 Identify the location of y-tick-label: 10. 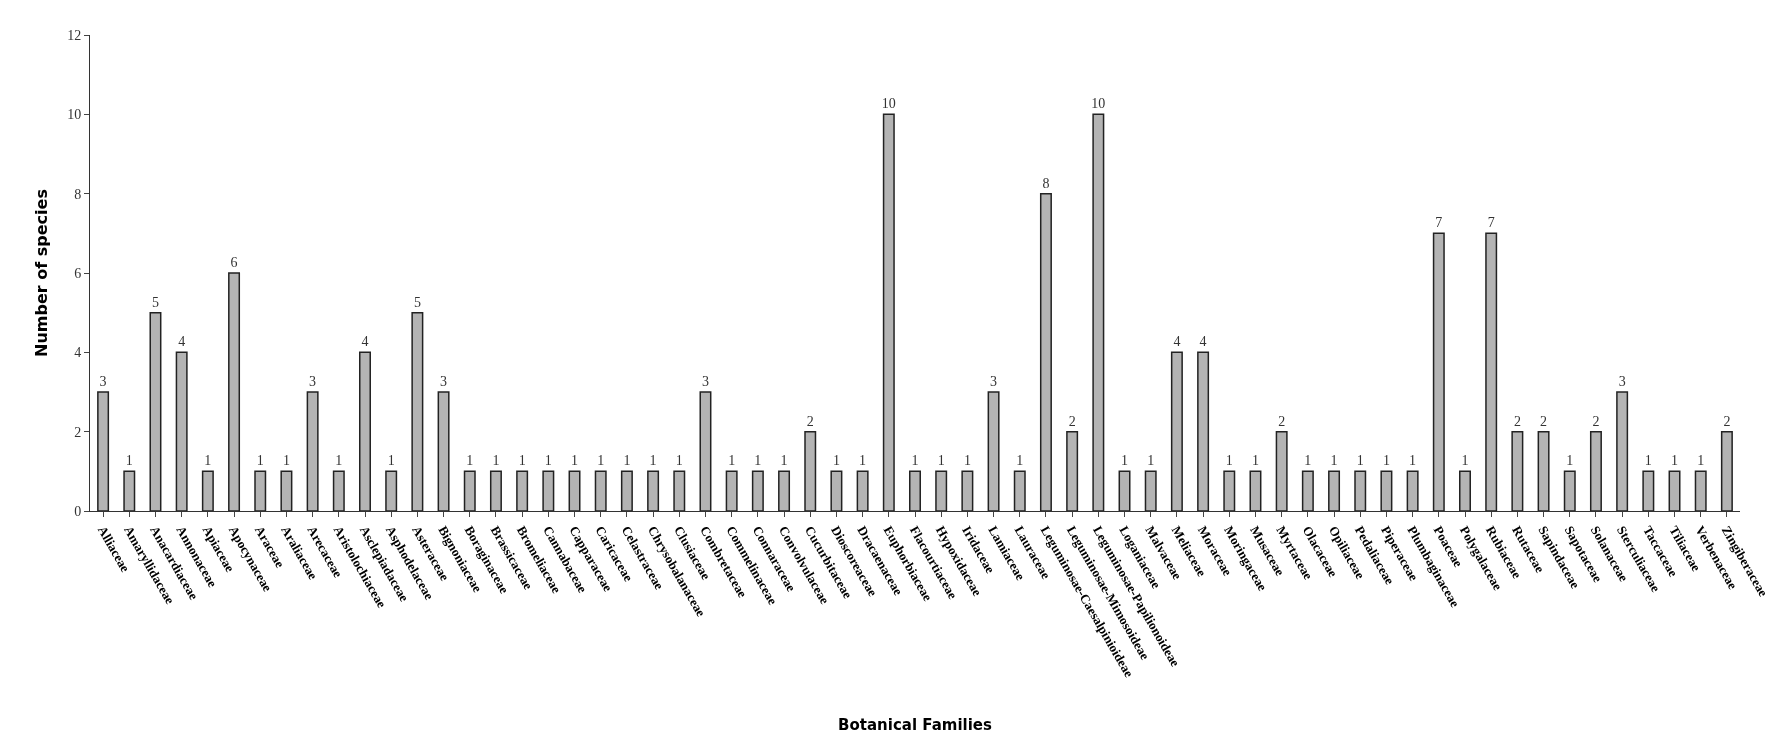
(74, 115).